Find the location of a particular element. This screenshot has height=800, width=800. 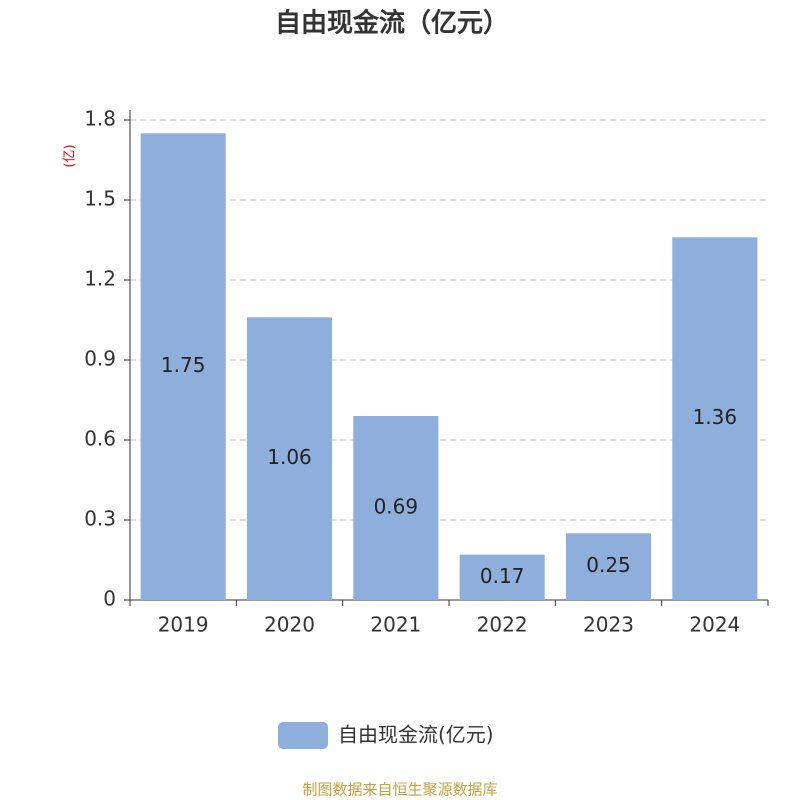

x-tick-label: 2023 is located at coordinates (608, 625).